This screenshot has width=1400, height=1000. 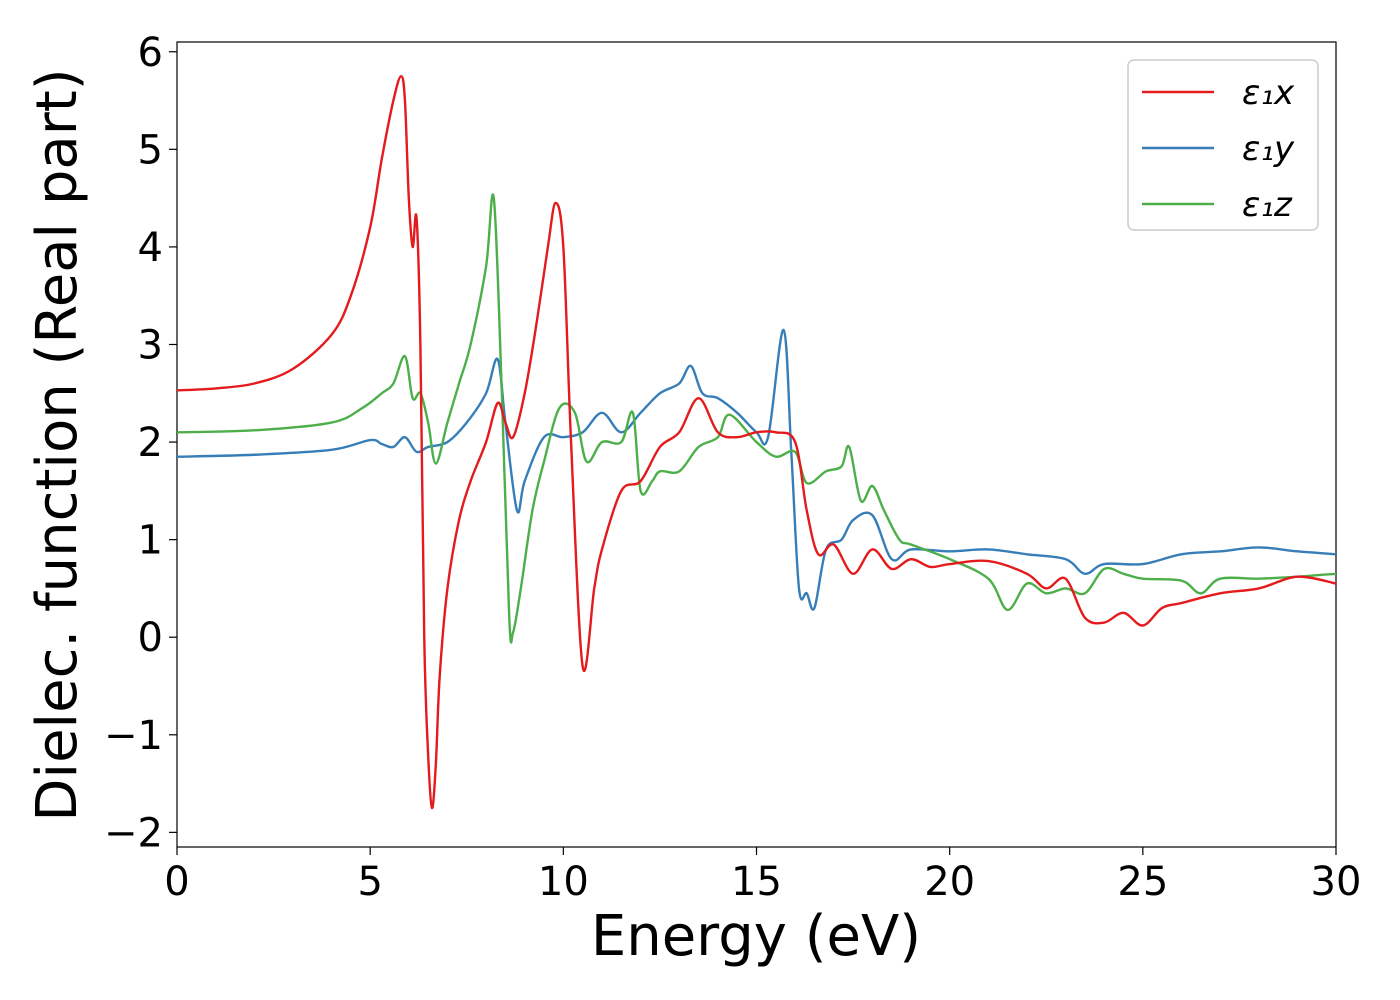 I want to click on y-tick-label: 0, so click(x=150, y=638).